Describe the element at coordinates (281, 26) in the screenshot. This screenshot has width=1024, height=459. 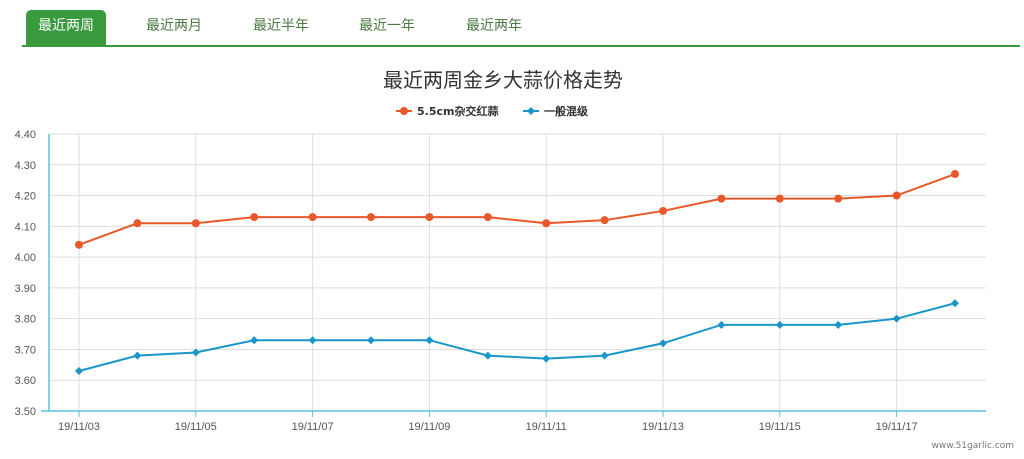
I see `tab-half-year: 最近半年` at that location.